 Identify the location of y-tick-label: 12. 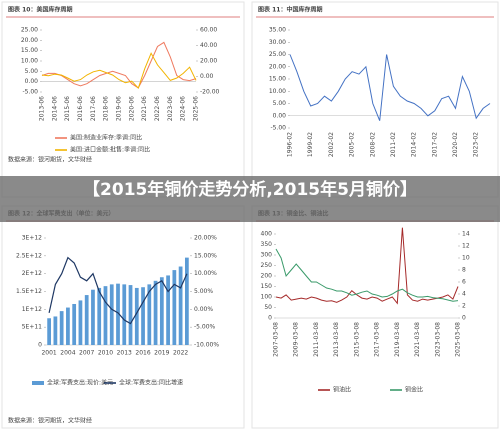
(466, 246).